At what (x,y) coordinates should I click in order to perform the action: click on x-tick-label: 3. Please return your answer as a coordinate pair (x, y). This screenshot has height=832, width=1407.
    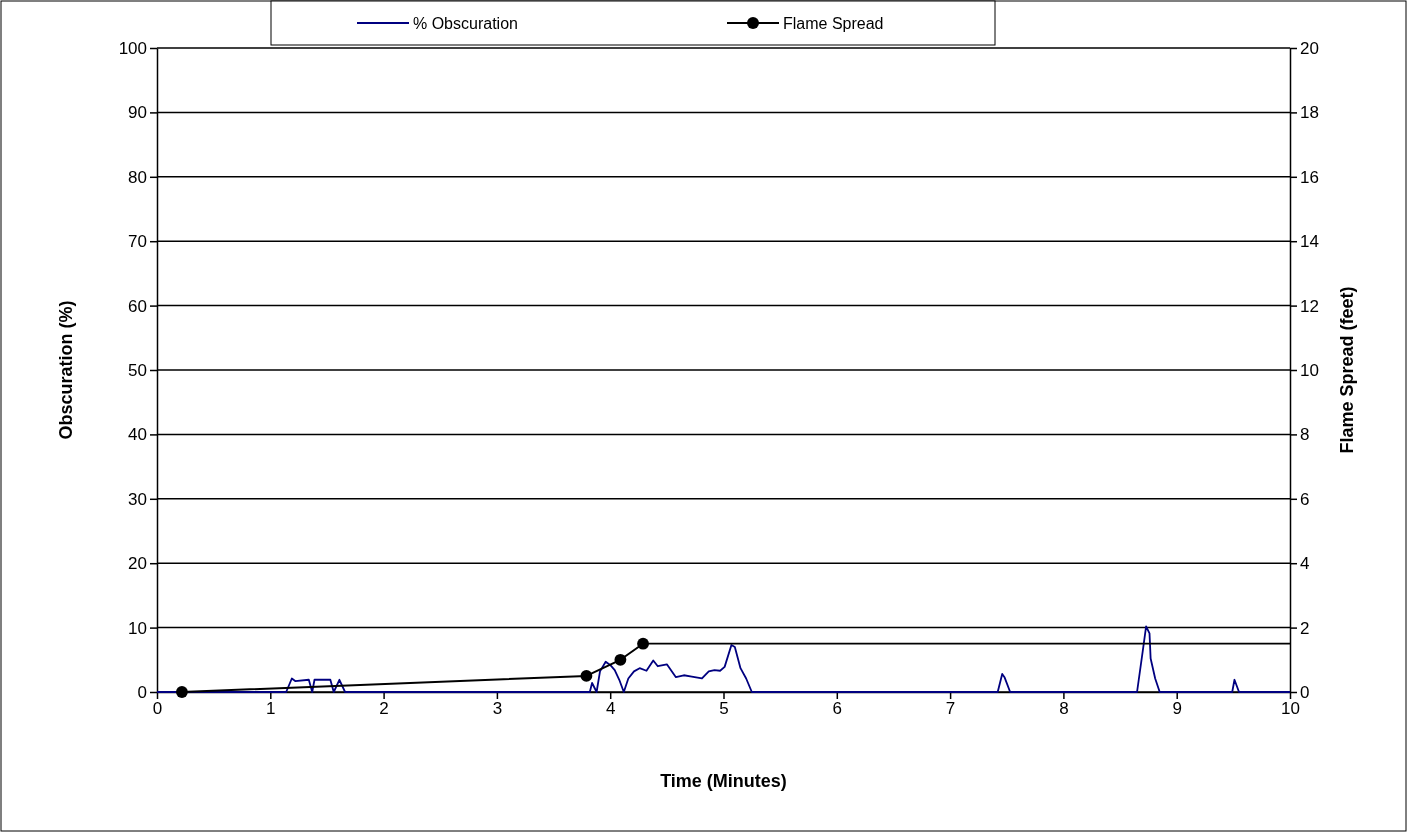
    Looking at the image, I should click on (497, 709).